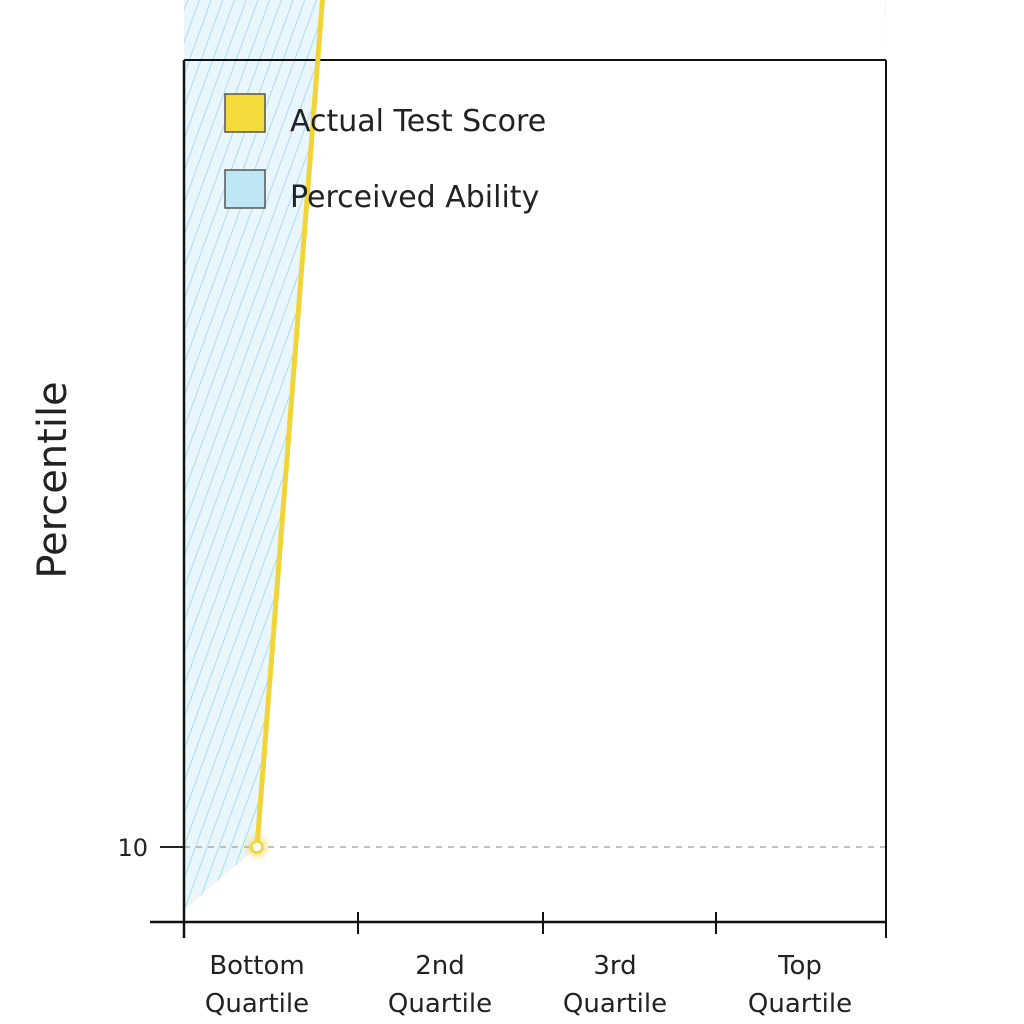  I want to click on perceived-gap-area, so click(253, 455).